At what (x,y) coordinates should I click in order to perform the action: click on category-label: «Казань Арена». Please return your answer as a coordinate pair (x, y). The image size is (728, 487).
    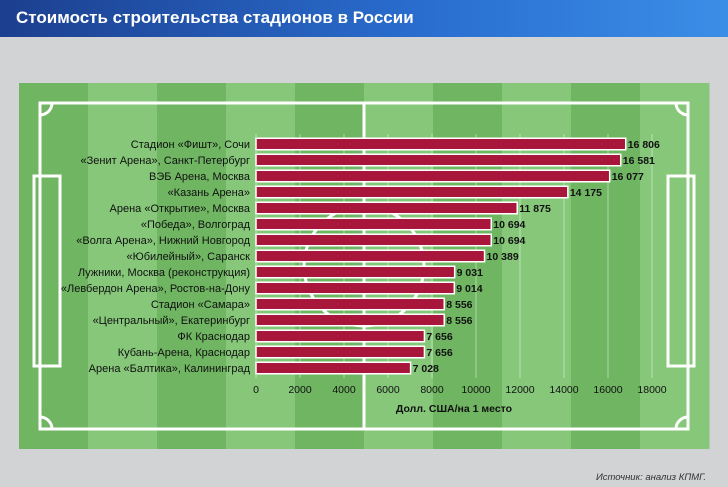
    Looking at the image, I should click on (209, 193).